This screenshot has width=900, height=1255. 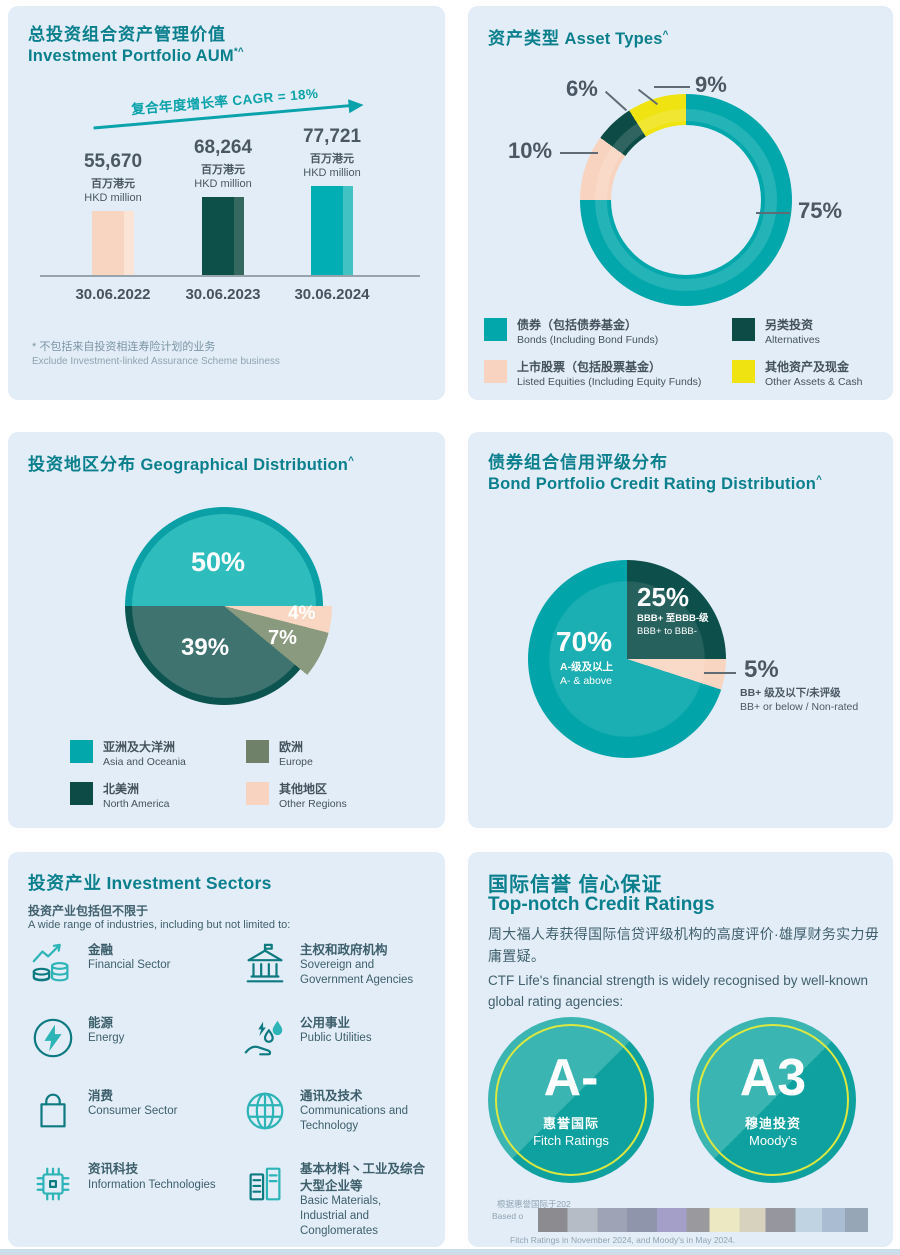 I want to click on sector-communications-en: Communications and Technology, so click(x=354, y=1119).